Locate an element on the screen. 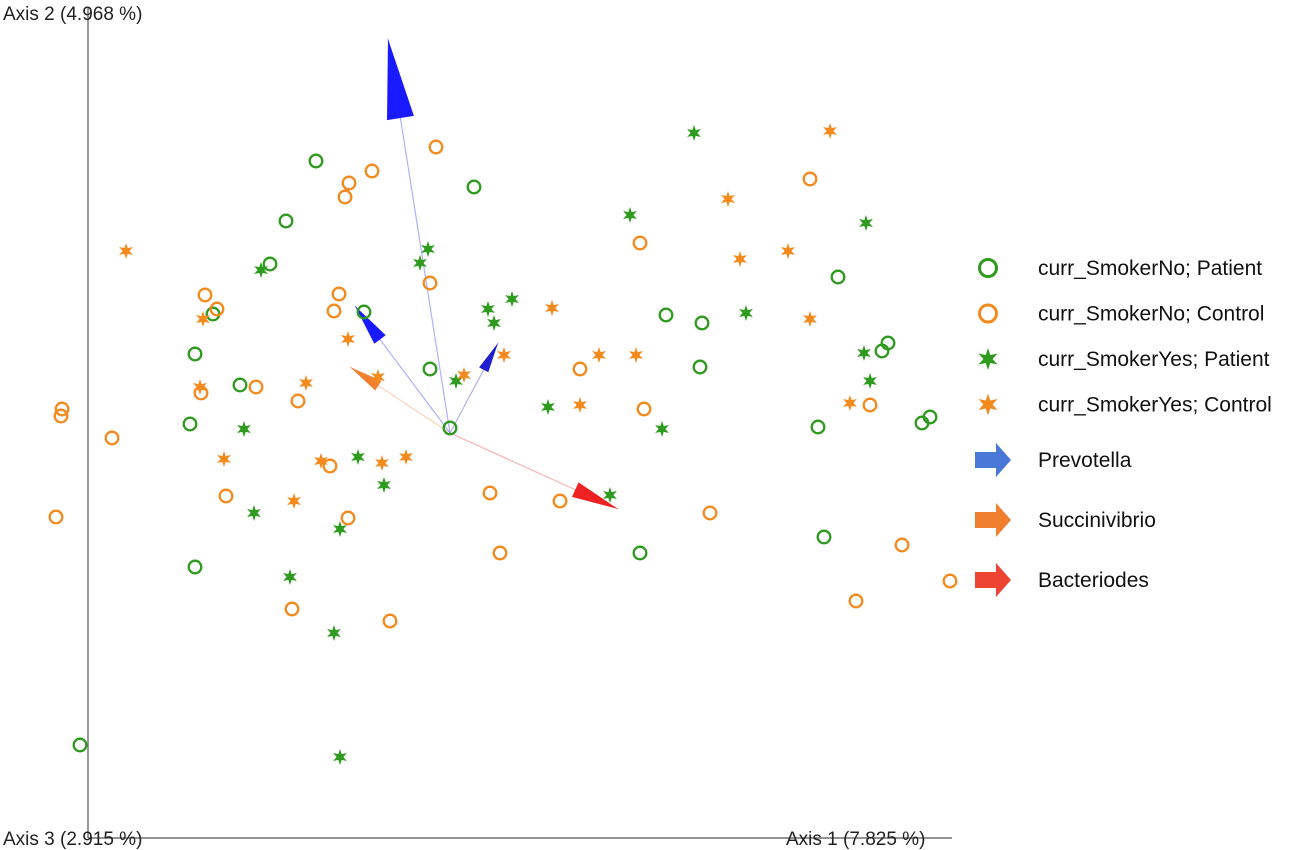 The height and width of the screenshot is (850, 1299). loading-3-arrow-head is located at coordinates (488, 358).